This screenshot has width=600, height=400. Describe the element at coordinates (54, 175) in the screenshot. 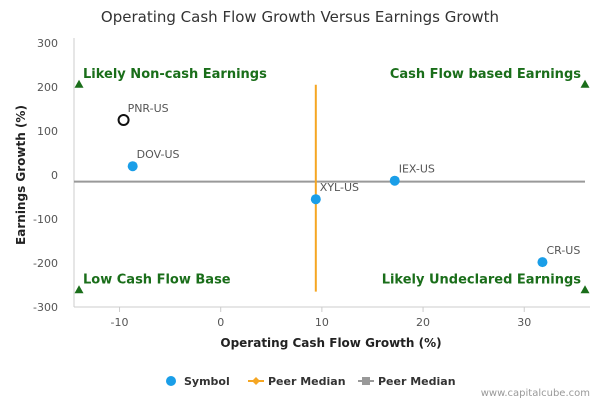

I see `y-tick-label: 0` at that location.